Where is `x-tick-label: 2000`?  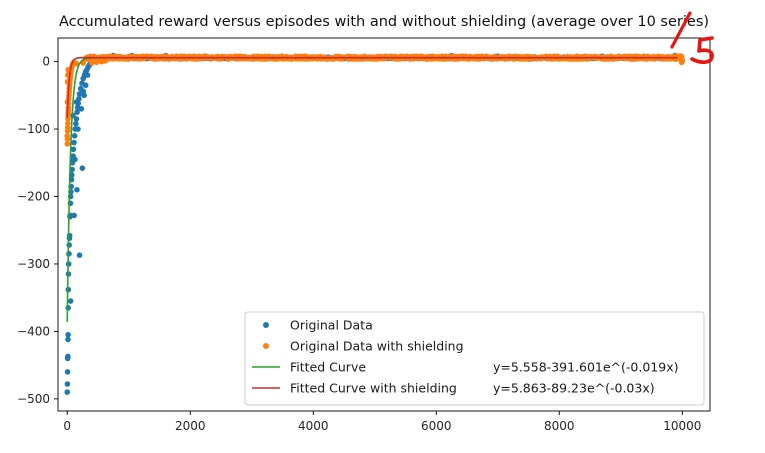
x-tick-label: 2000 is located at coordinates (190, 426).